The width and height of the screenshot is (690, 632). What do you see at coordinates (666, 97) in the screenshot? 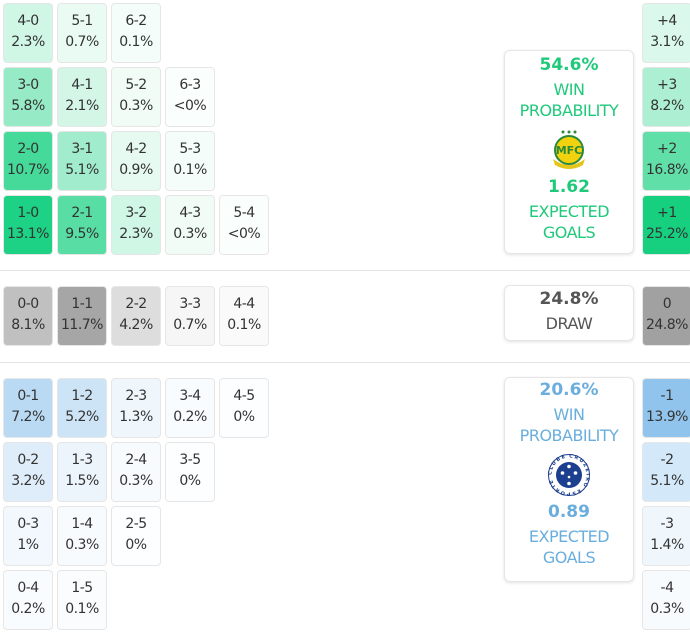
I see `scoreline-cell: +3 8.2%` at bounding box center [666, 97].